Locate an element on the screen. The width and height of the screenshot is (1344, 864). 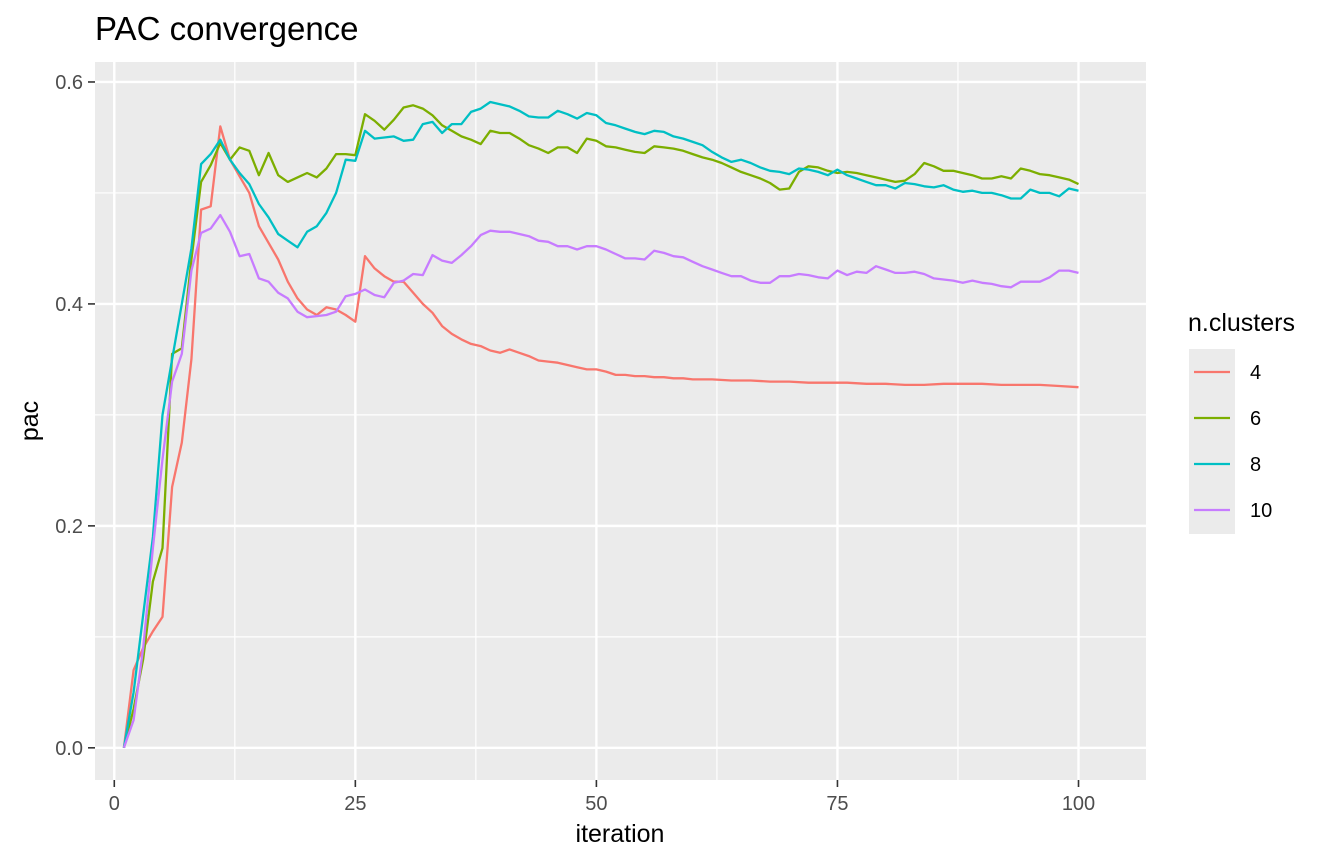
legend-title: n.clusters is located at coordinates (1241, 323).